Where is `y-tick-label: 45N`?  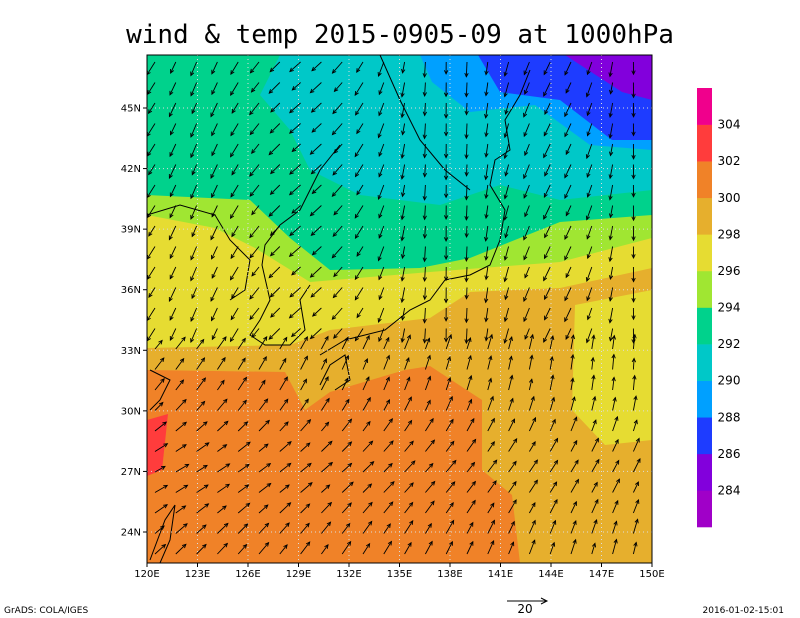
y-tick-label: 45N is located at coordinates (131, 109).